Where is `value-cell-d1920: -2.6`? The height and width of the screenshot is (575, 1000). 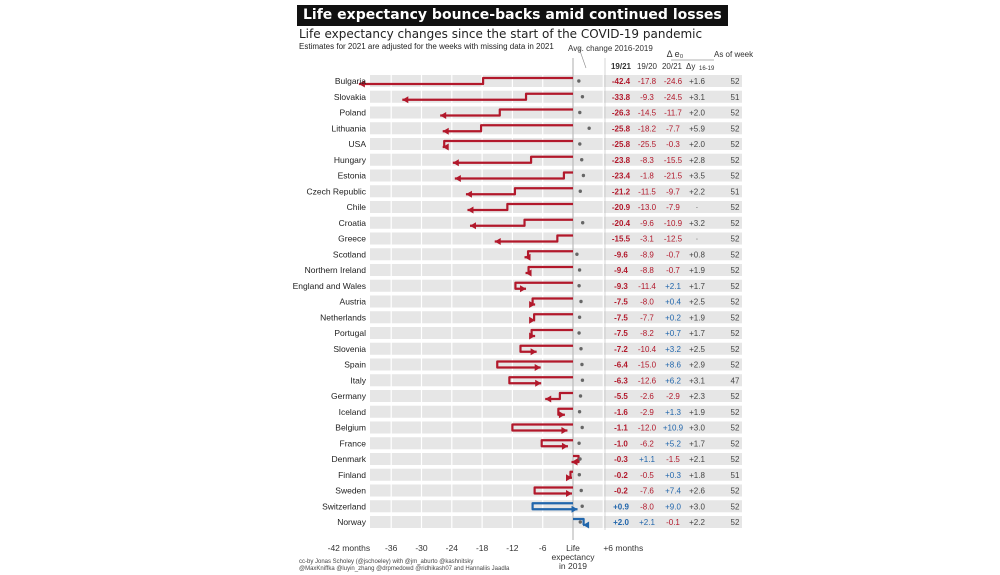 value-cell-d1920: -2.6 is located at coordinates (647, 396).